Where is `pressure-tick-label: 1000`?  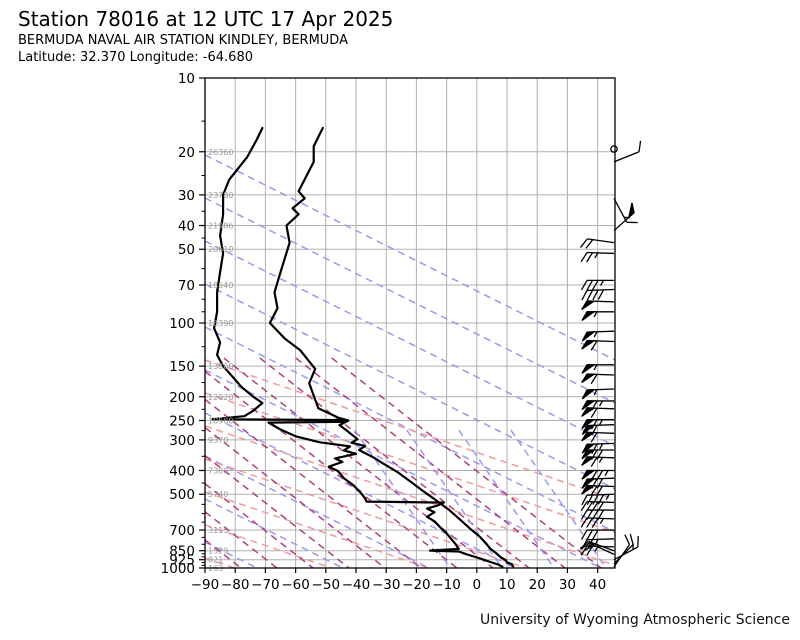
pressure-tick-label: 1000 is located at coordinates (178, 569).